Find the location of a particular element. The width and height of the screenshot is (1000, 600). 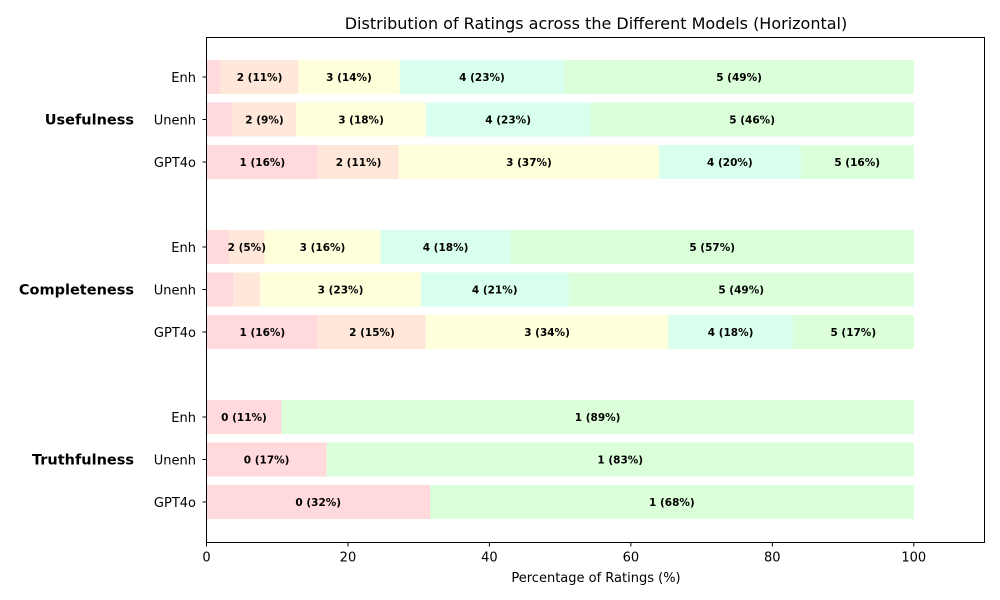

group-label-truthfulness: Truthfulness is located at coordinates (83, 461).